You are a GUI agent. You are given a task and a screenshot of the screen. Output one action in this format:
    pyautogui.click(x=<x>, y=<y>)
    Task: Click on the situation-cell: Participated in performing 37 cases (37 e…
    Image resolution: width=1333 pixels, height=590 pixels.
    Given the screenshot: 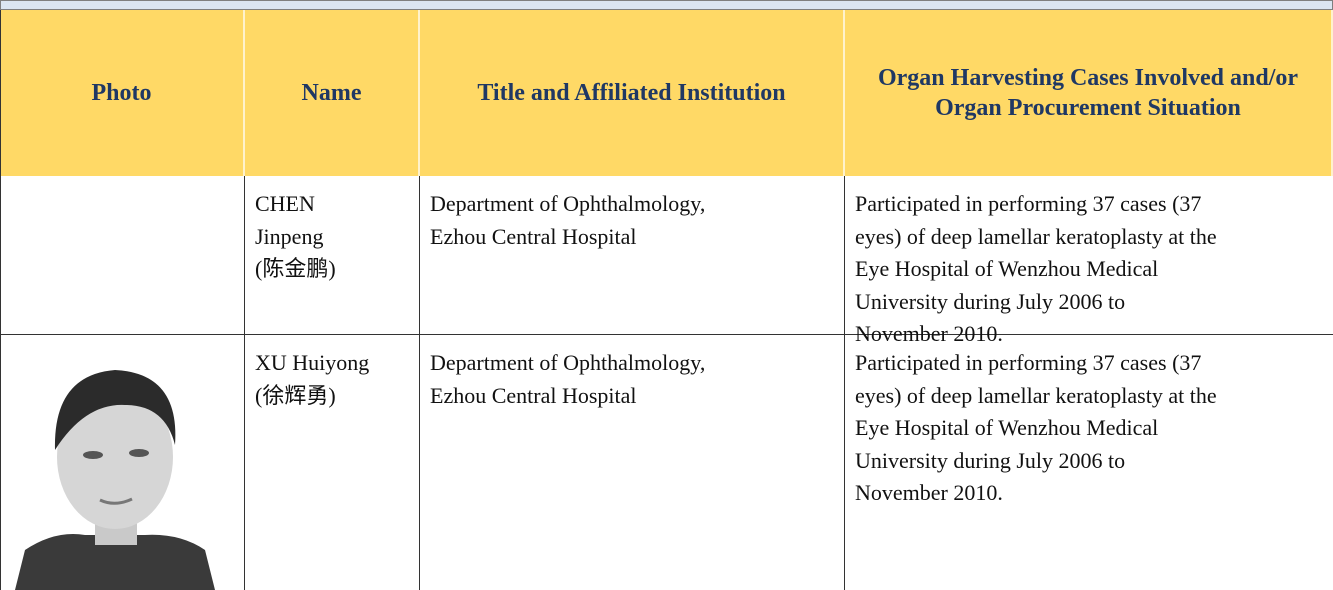 What is the action you would take?
    pyautogui.click(x=1089, y=261)
    